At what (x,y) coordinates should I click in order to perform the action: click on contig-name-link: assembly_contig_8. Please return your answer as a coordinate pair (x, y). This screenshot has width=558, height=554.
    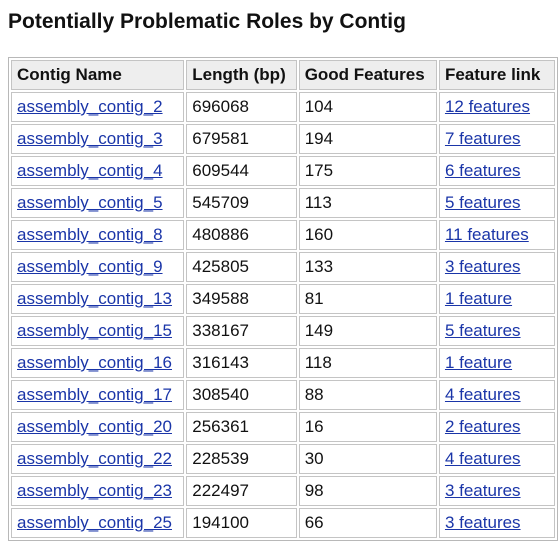
    Looking at the image, I should click on (90, 234).